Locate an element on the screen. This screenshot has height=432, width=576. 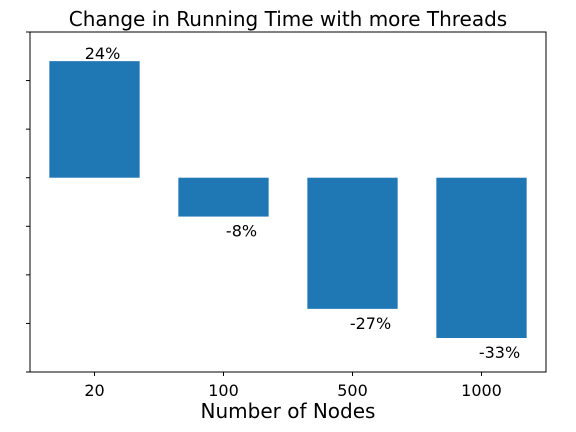
x-axis-ticks: 20 100 500 1000 is located at coordinates (293, 386).